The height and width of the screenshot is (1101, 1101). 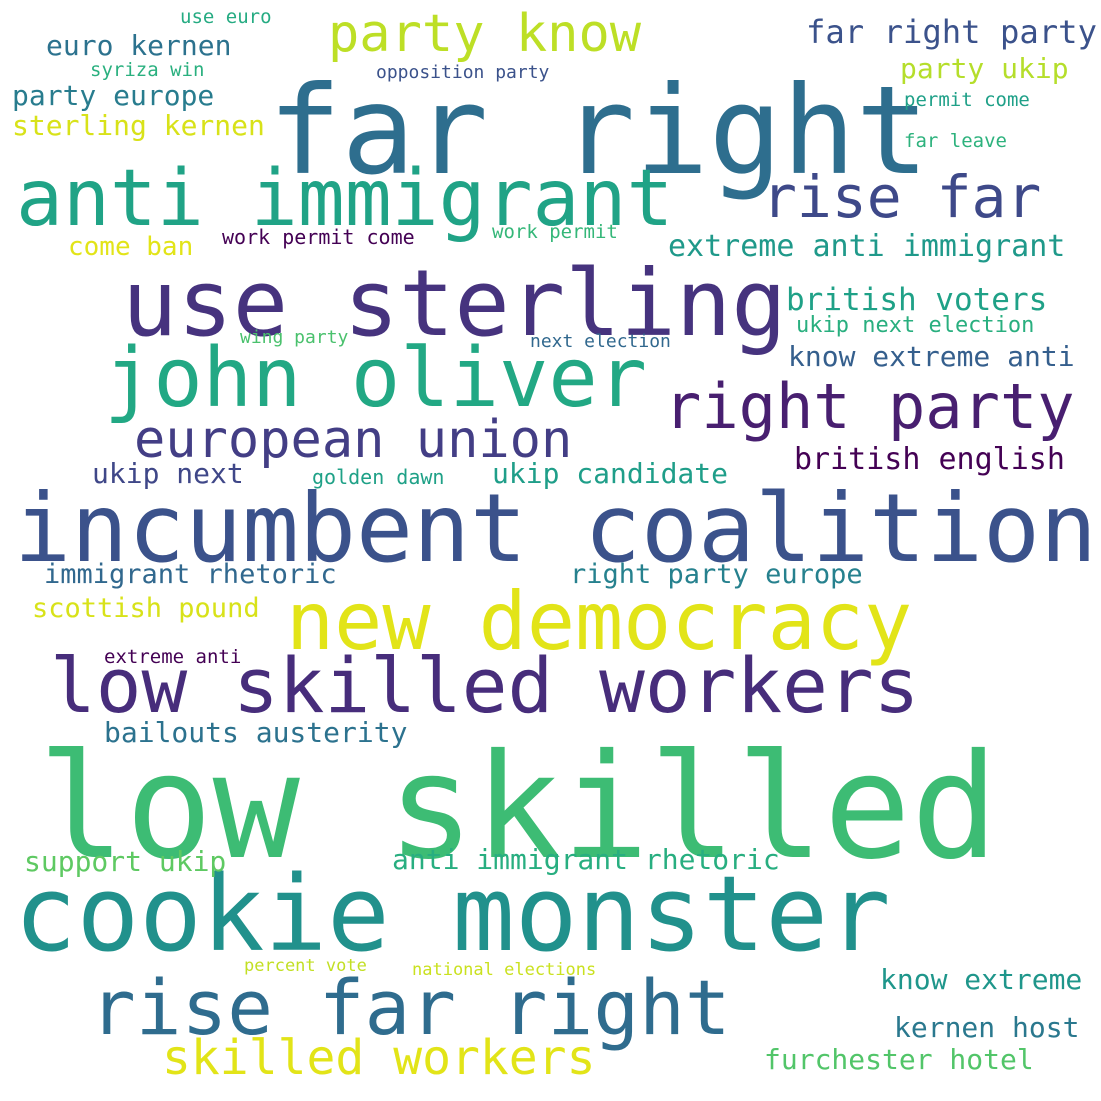 I want to click on word-national-elections: national elections, so click(x=504, y=970).